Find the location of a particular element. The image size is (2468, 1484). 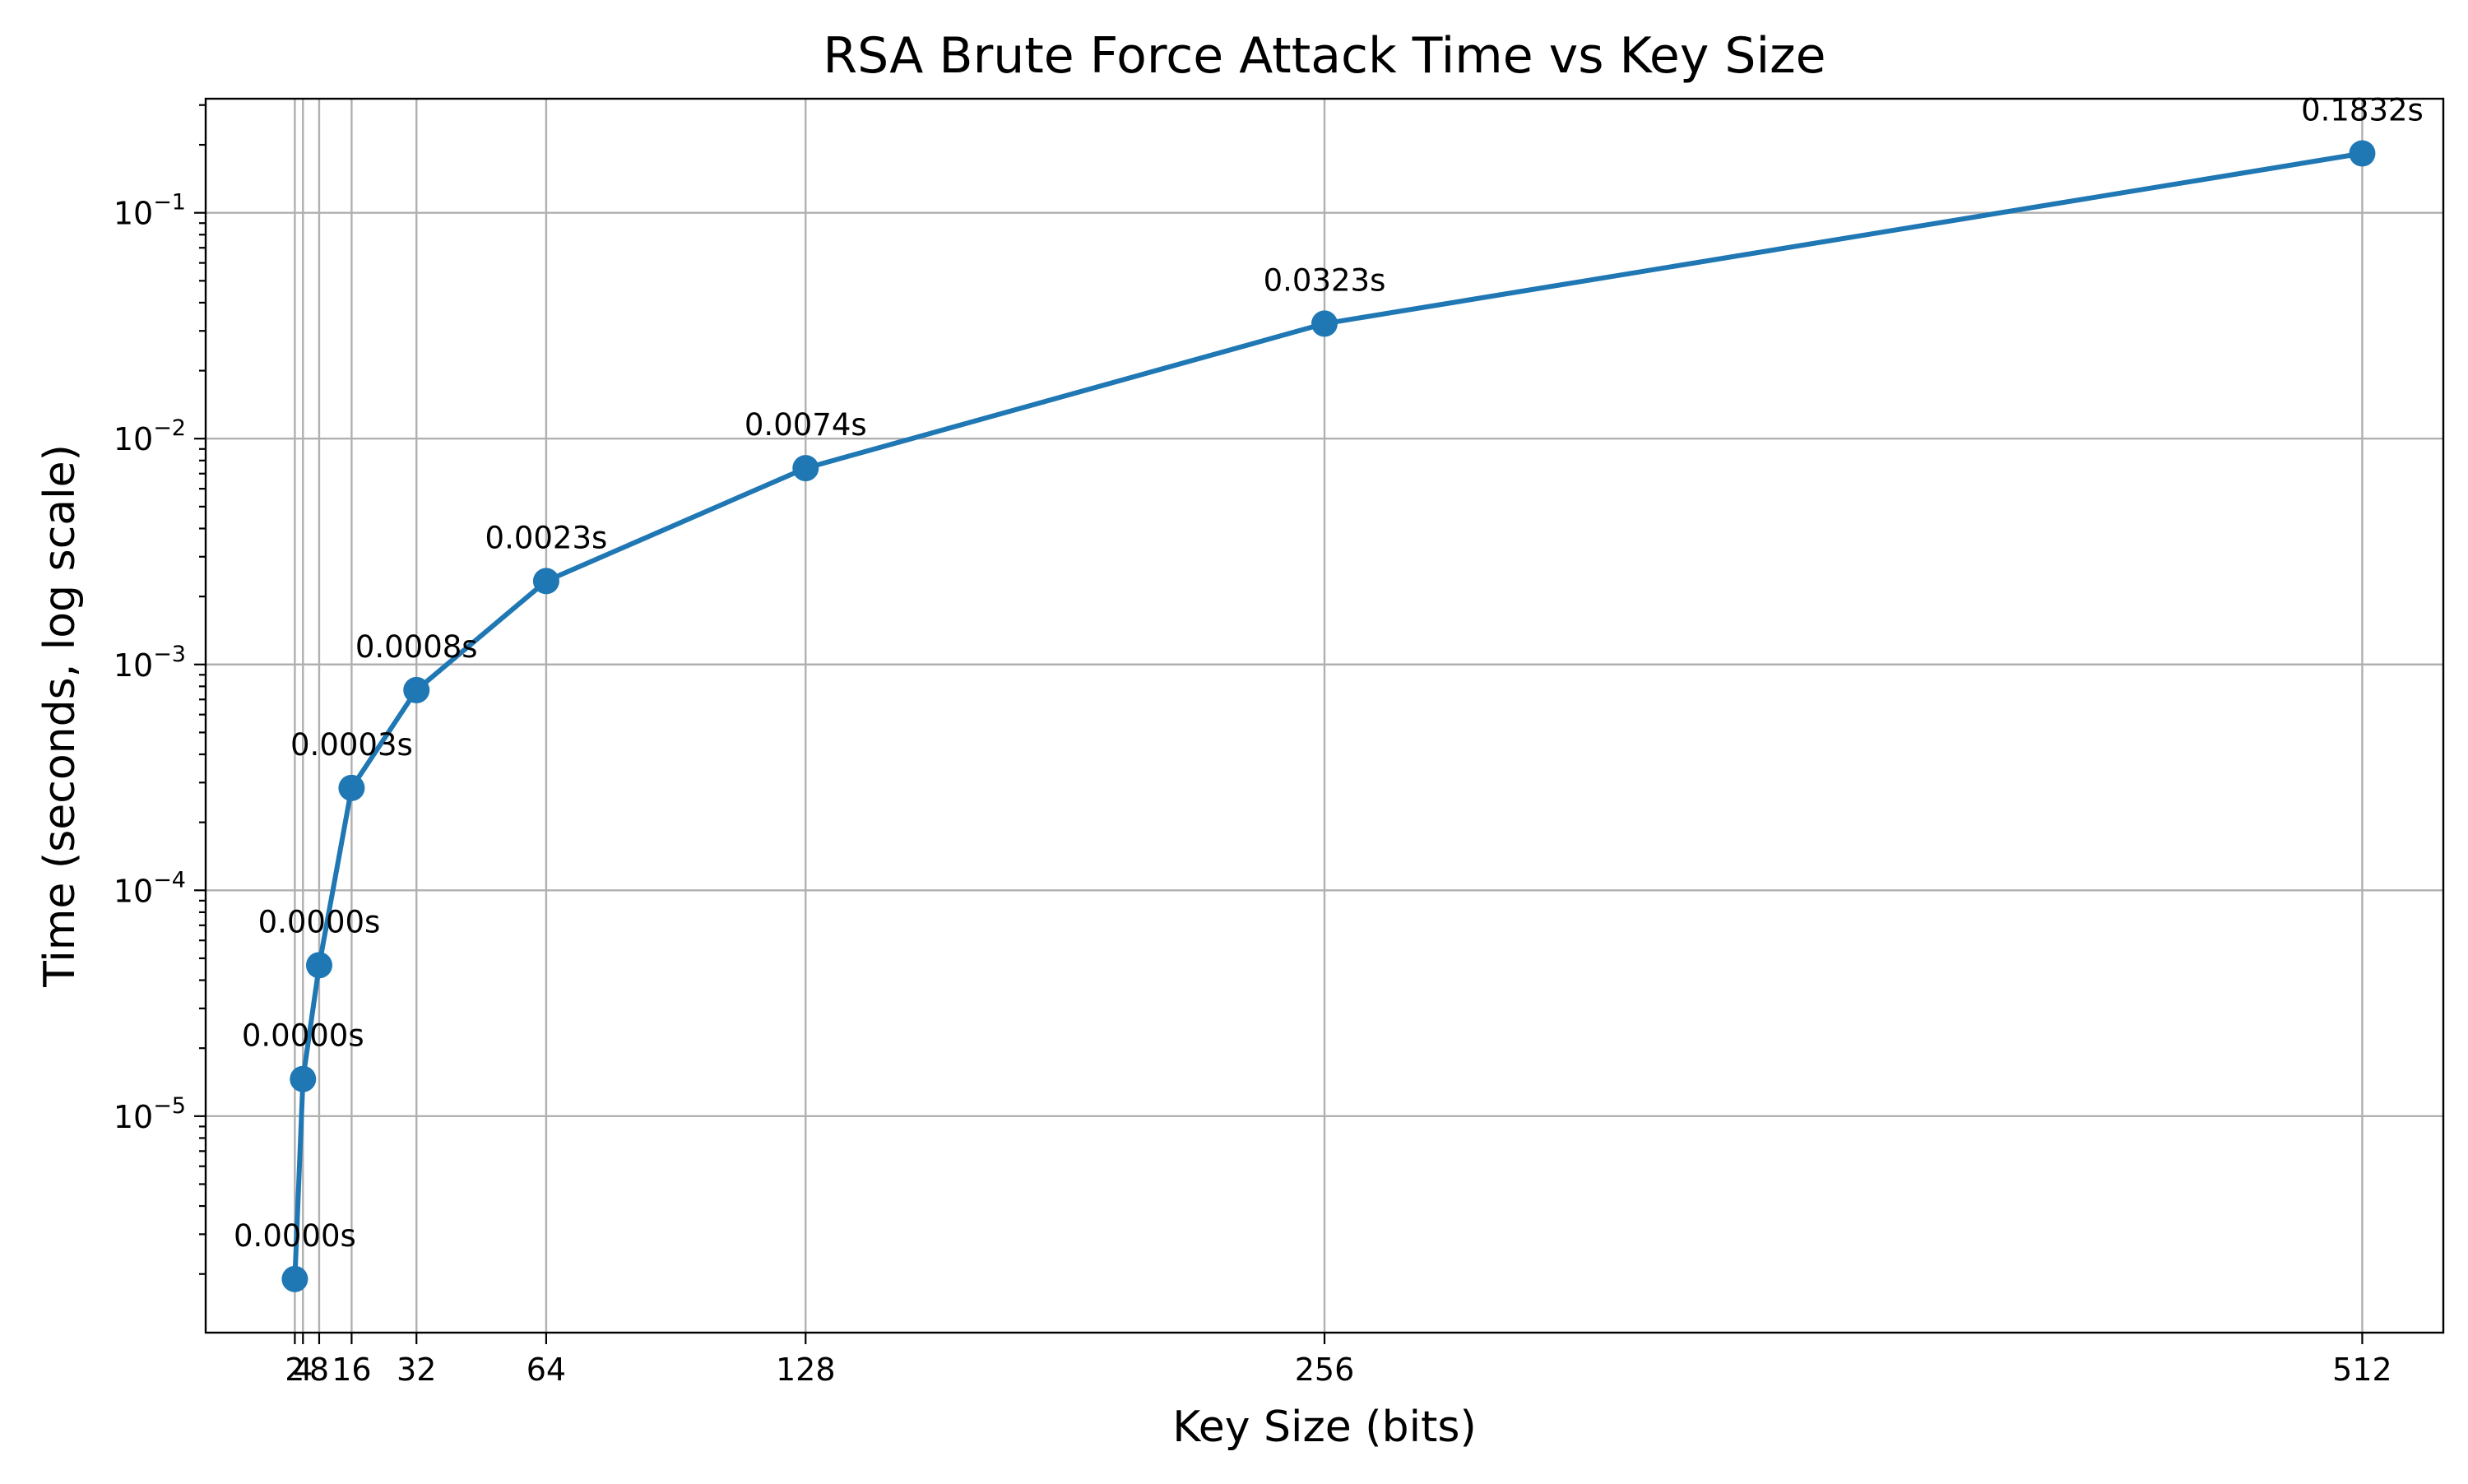

data-label: 0.0323s is located at coordinates (1325, 280).